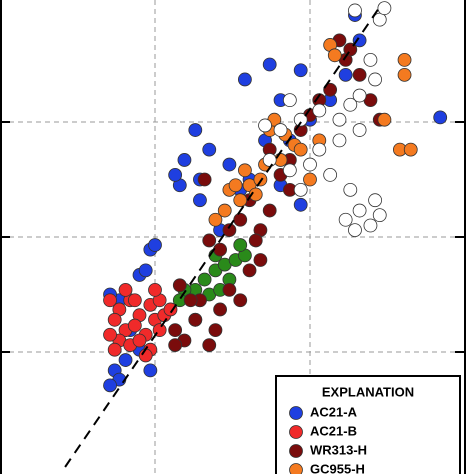  I want to click on legend-label: AC21-A, so click(334, 411).